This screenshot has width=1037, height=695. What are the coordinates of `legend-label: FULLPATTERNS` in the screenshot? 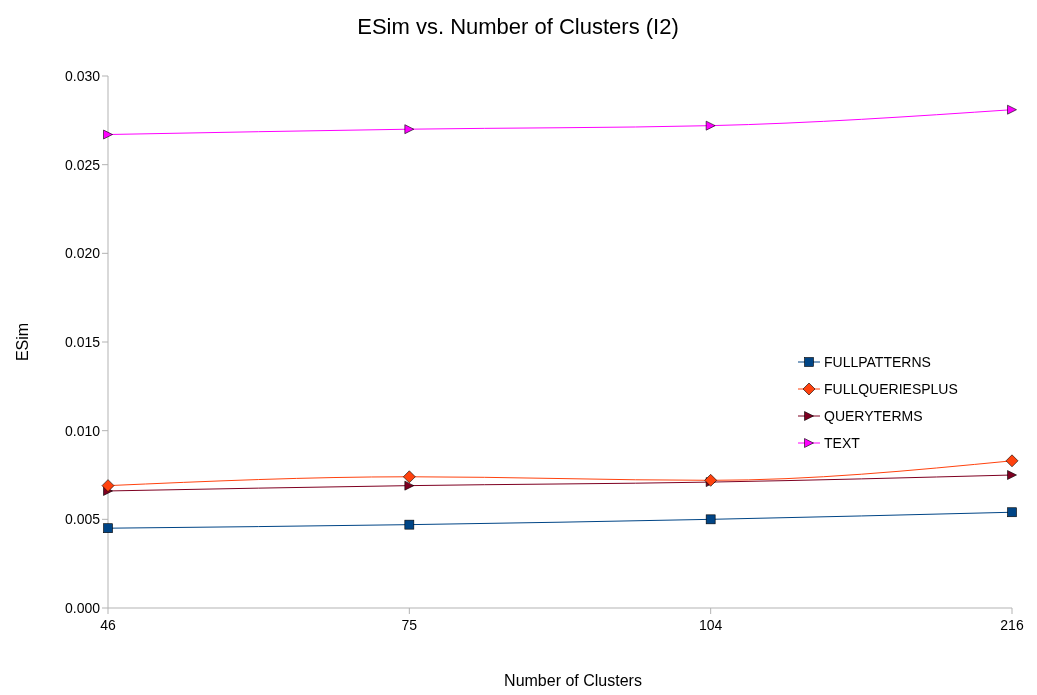 It's located at (877, 361).